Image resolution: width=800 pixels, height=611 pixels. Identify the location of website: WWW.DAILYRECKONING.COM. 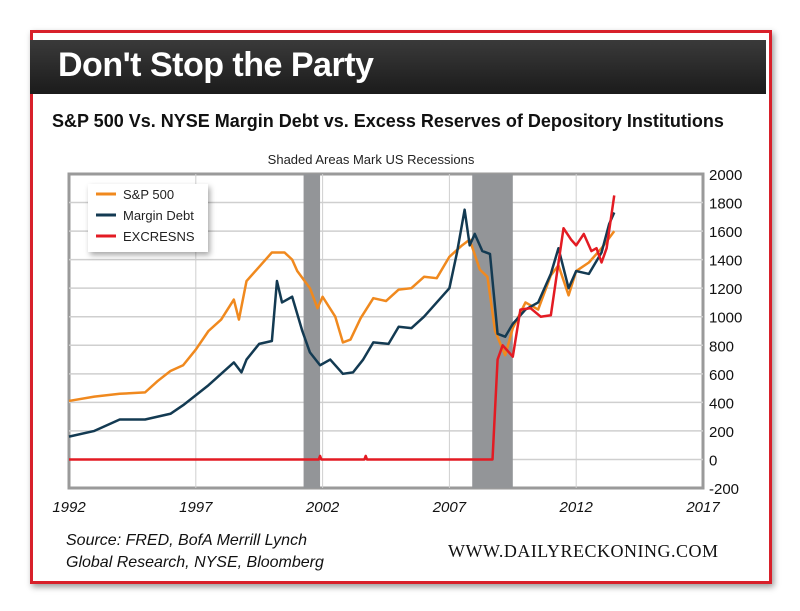
(583, 551).